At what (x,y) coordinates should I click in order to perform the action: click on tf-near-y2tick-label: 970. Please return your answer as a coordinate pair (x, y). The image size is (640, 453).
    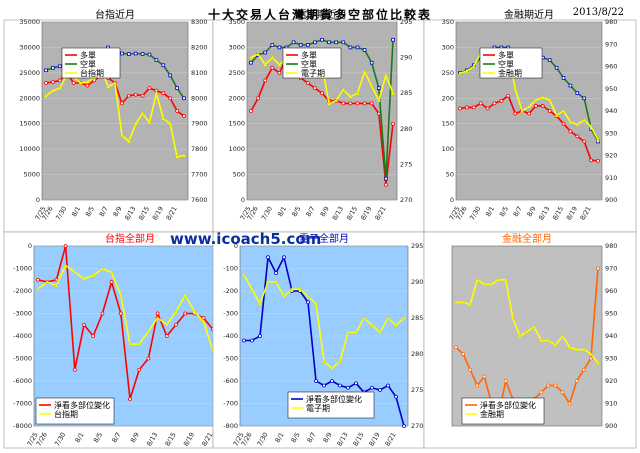
    Looking at the image, I should click on (611, 44).